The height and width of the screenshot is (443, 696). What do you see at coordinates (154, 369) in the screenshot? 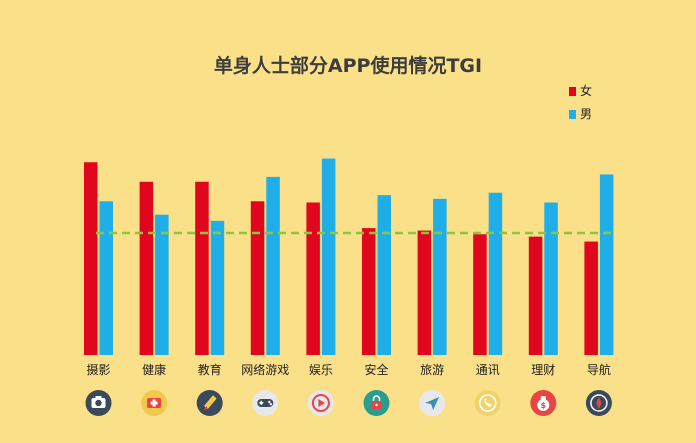
I see `x-tick-label: 健康` at bounding box center [154, 369].